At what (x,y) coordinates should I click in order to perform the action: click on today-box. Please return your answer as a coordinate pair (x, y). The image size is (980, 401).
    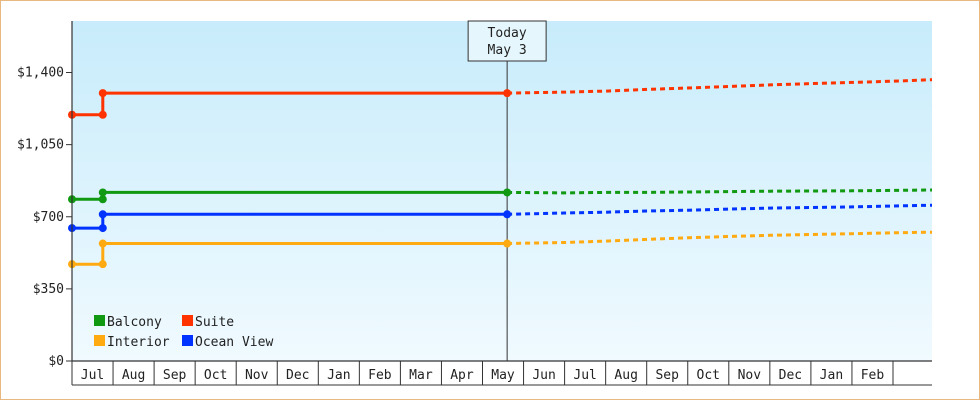
    Looking at the image, I should click on (507, 41).